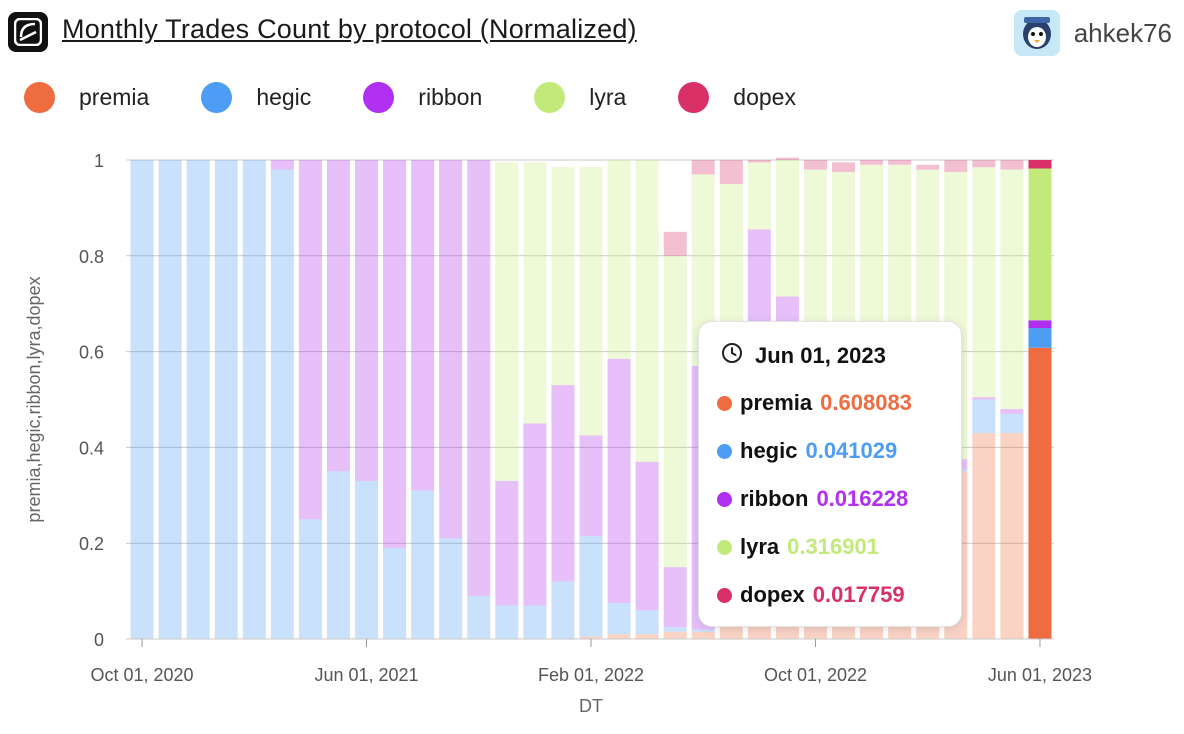 The image size is (1184, 734). Describe the element at coordinates (422, 97) in the screenshot. I see `legend-item-ribbon: ribbon` at that location.